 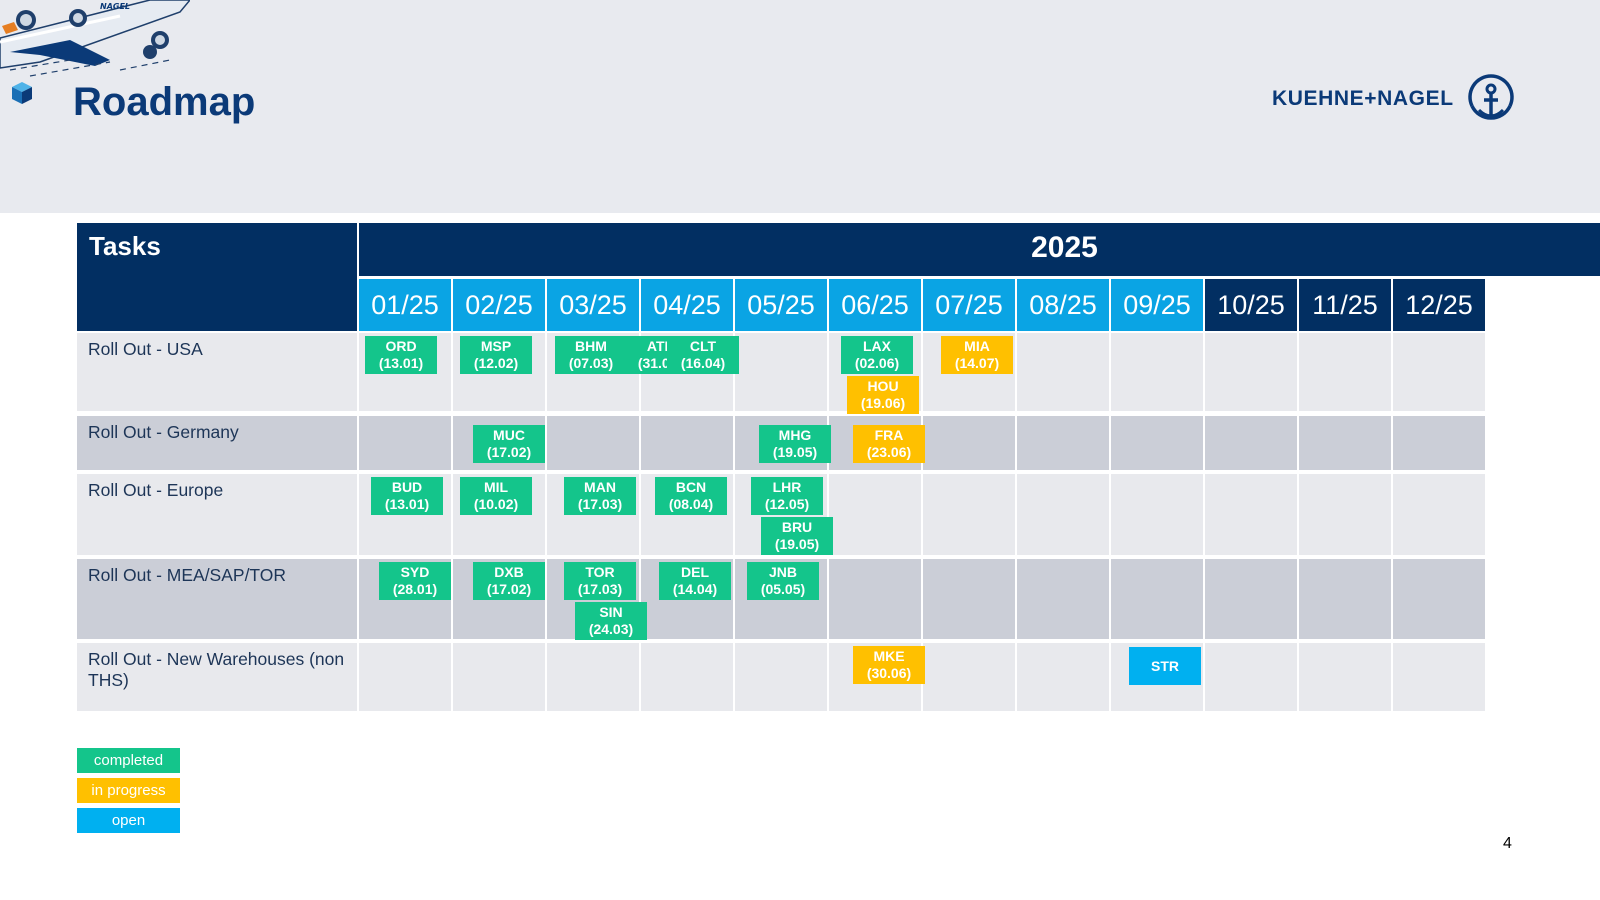 I want to click on milestone-date: (17.02), so click(x=509, y=452).